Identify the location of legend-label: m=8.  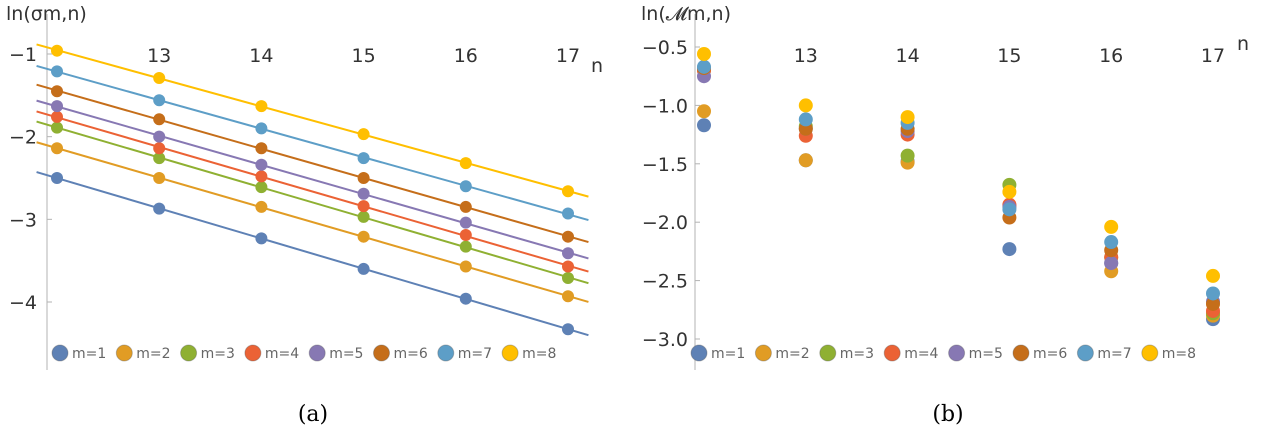
(539, 354).